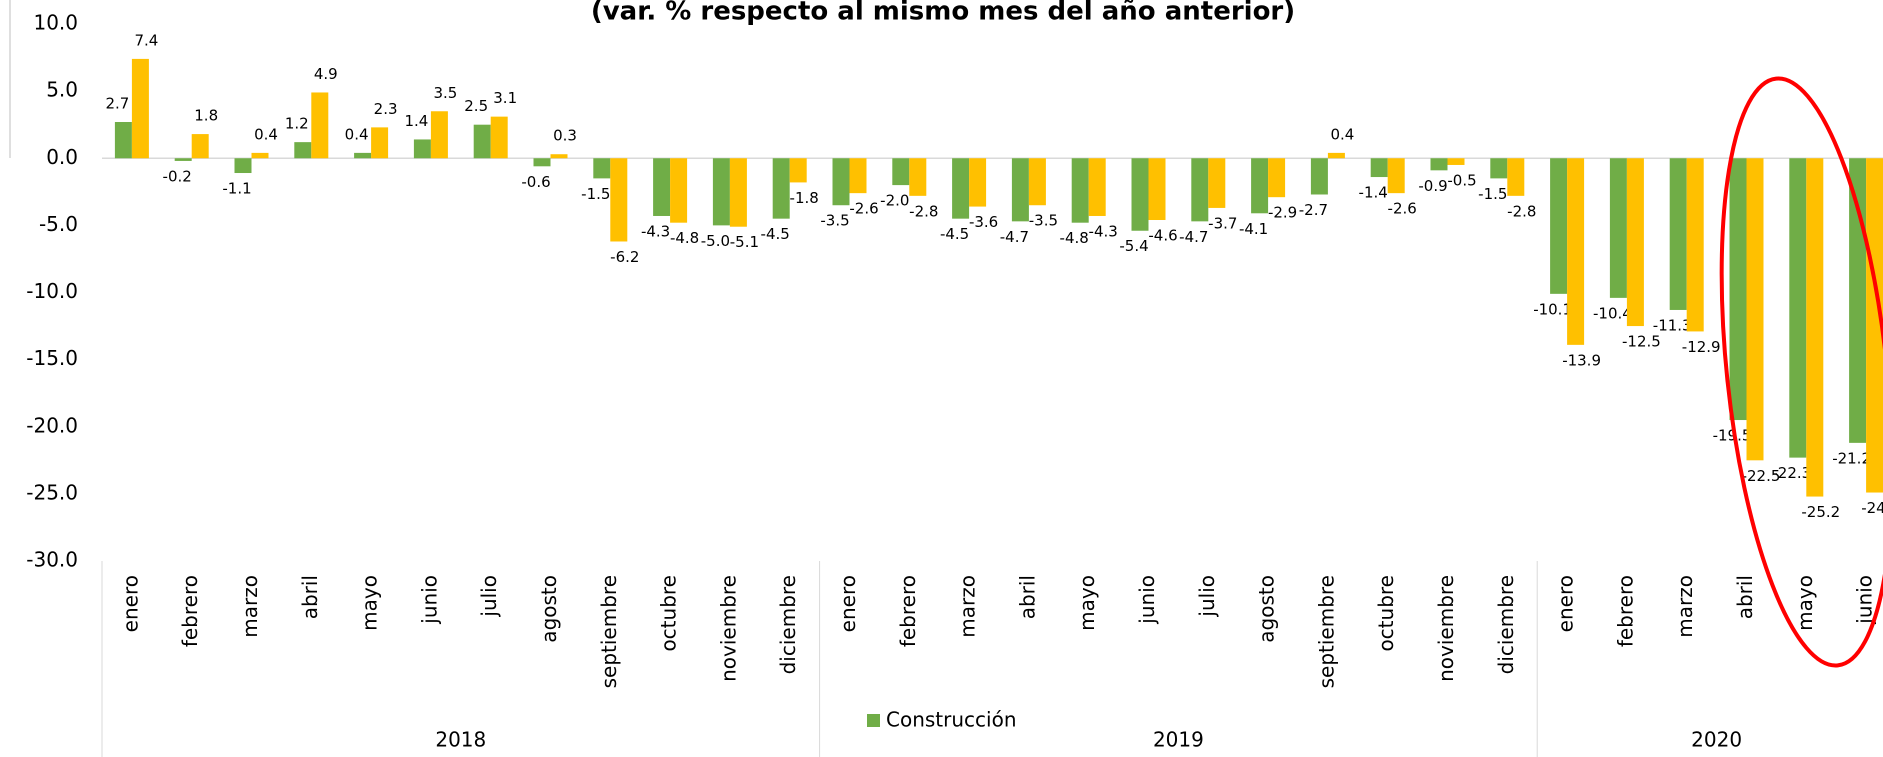  Describe the element at coordinates (1014, 237) in the screenshot. I see `data-label: -4.7` at that location.